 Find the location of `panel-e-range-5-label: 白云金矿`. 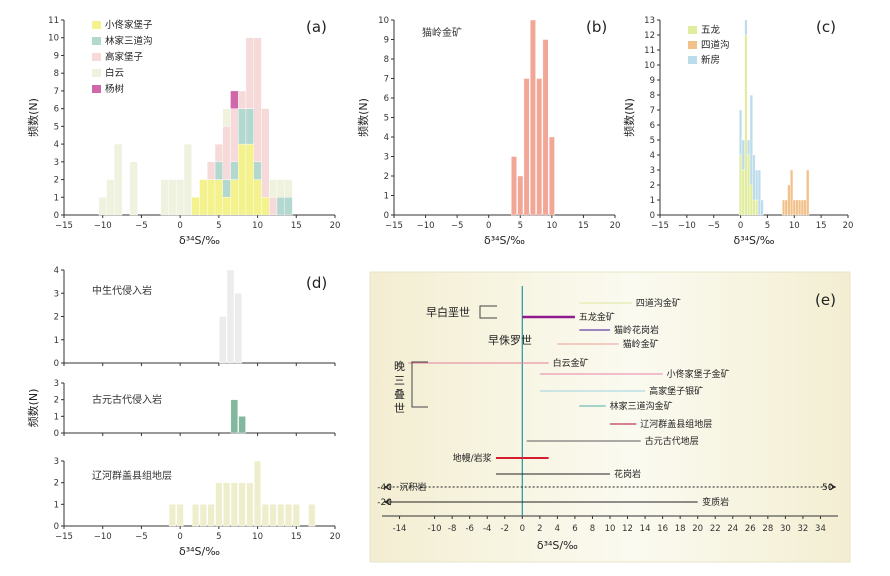

panel-e-range-5-label: 白云金矿 is located at coordinates (571, 363).